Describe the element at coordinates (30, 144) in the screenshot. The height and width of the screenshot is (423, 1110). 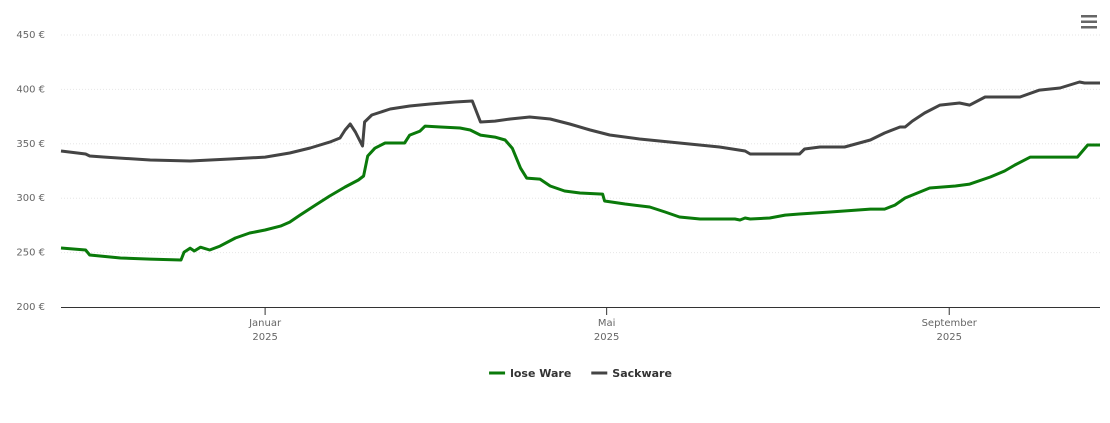
I see `y-tick-label: 350 €` at that location.